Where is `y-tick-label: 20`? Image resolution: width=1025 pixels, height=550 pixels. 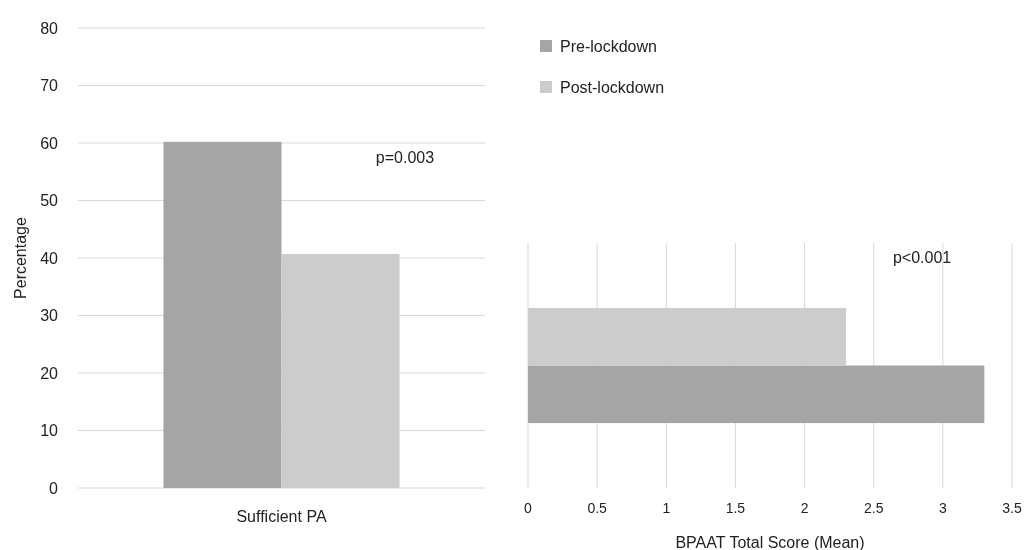 y-tick-label: 20 is located at coordinates (49, 373).